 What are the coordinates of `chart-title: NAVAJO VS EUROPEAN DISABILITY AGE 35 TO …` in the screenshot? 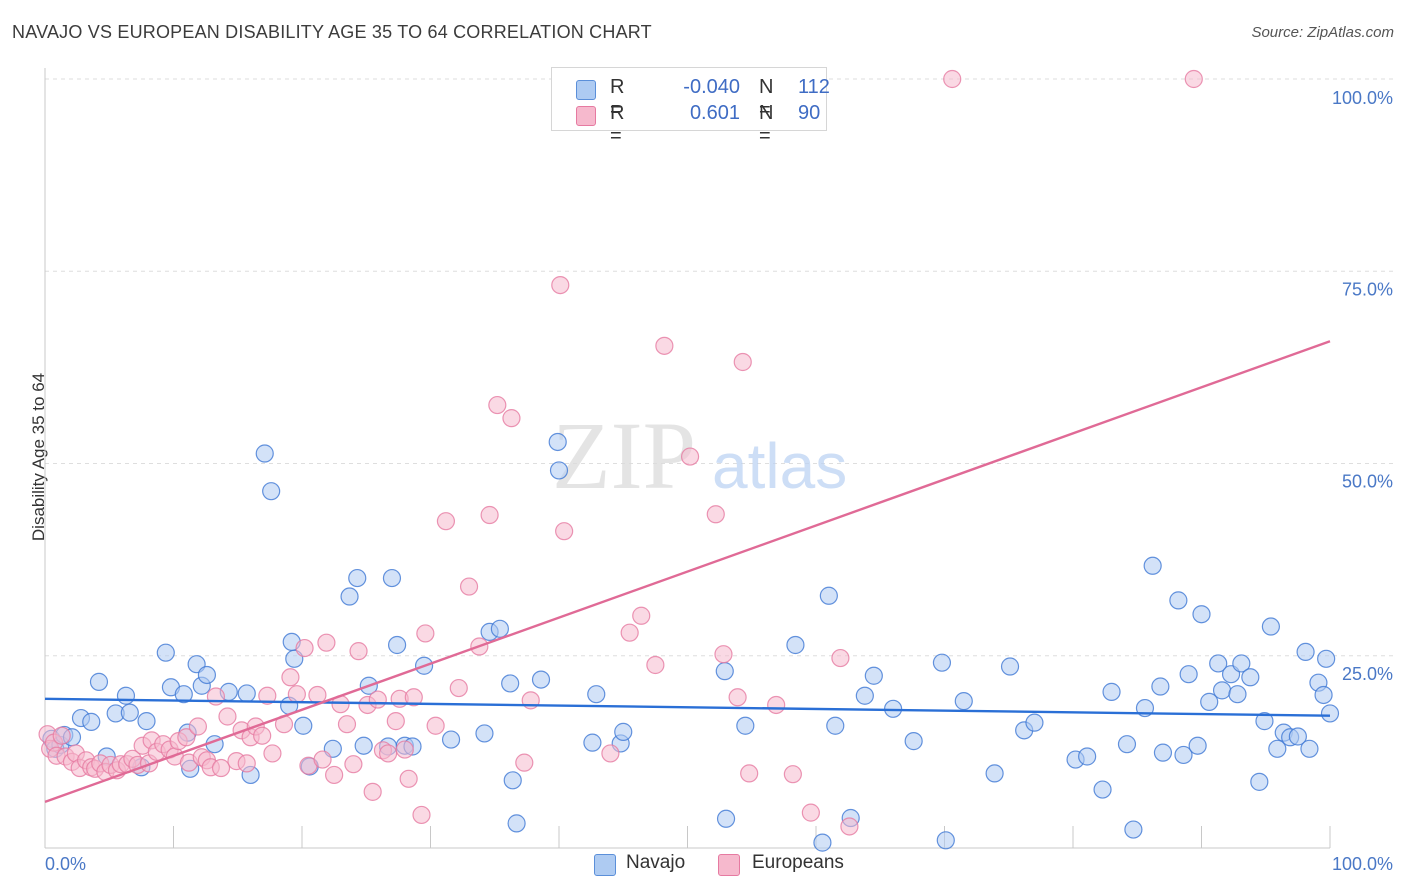 It's located at (332, 32).